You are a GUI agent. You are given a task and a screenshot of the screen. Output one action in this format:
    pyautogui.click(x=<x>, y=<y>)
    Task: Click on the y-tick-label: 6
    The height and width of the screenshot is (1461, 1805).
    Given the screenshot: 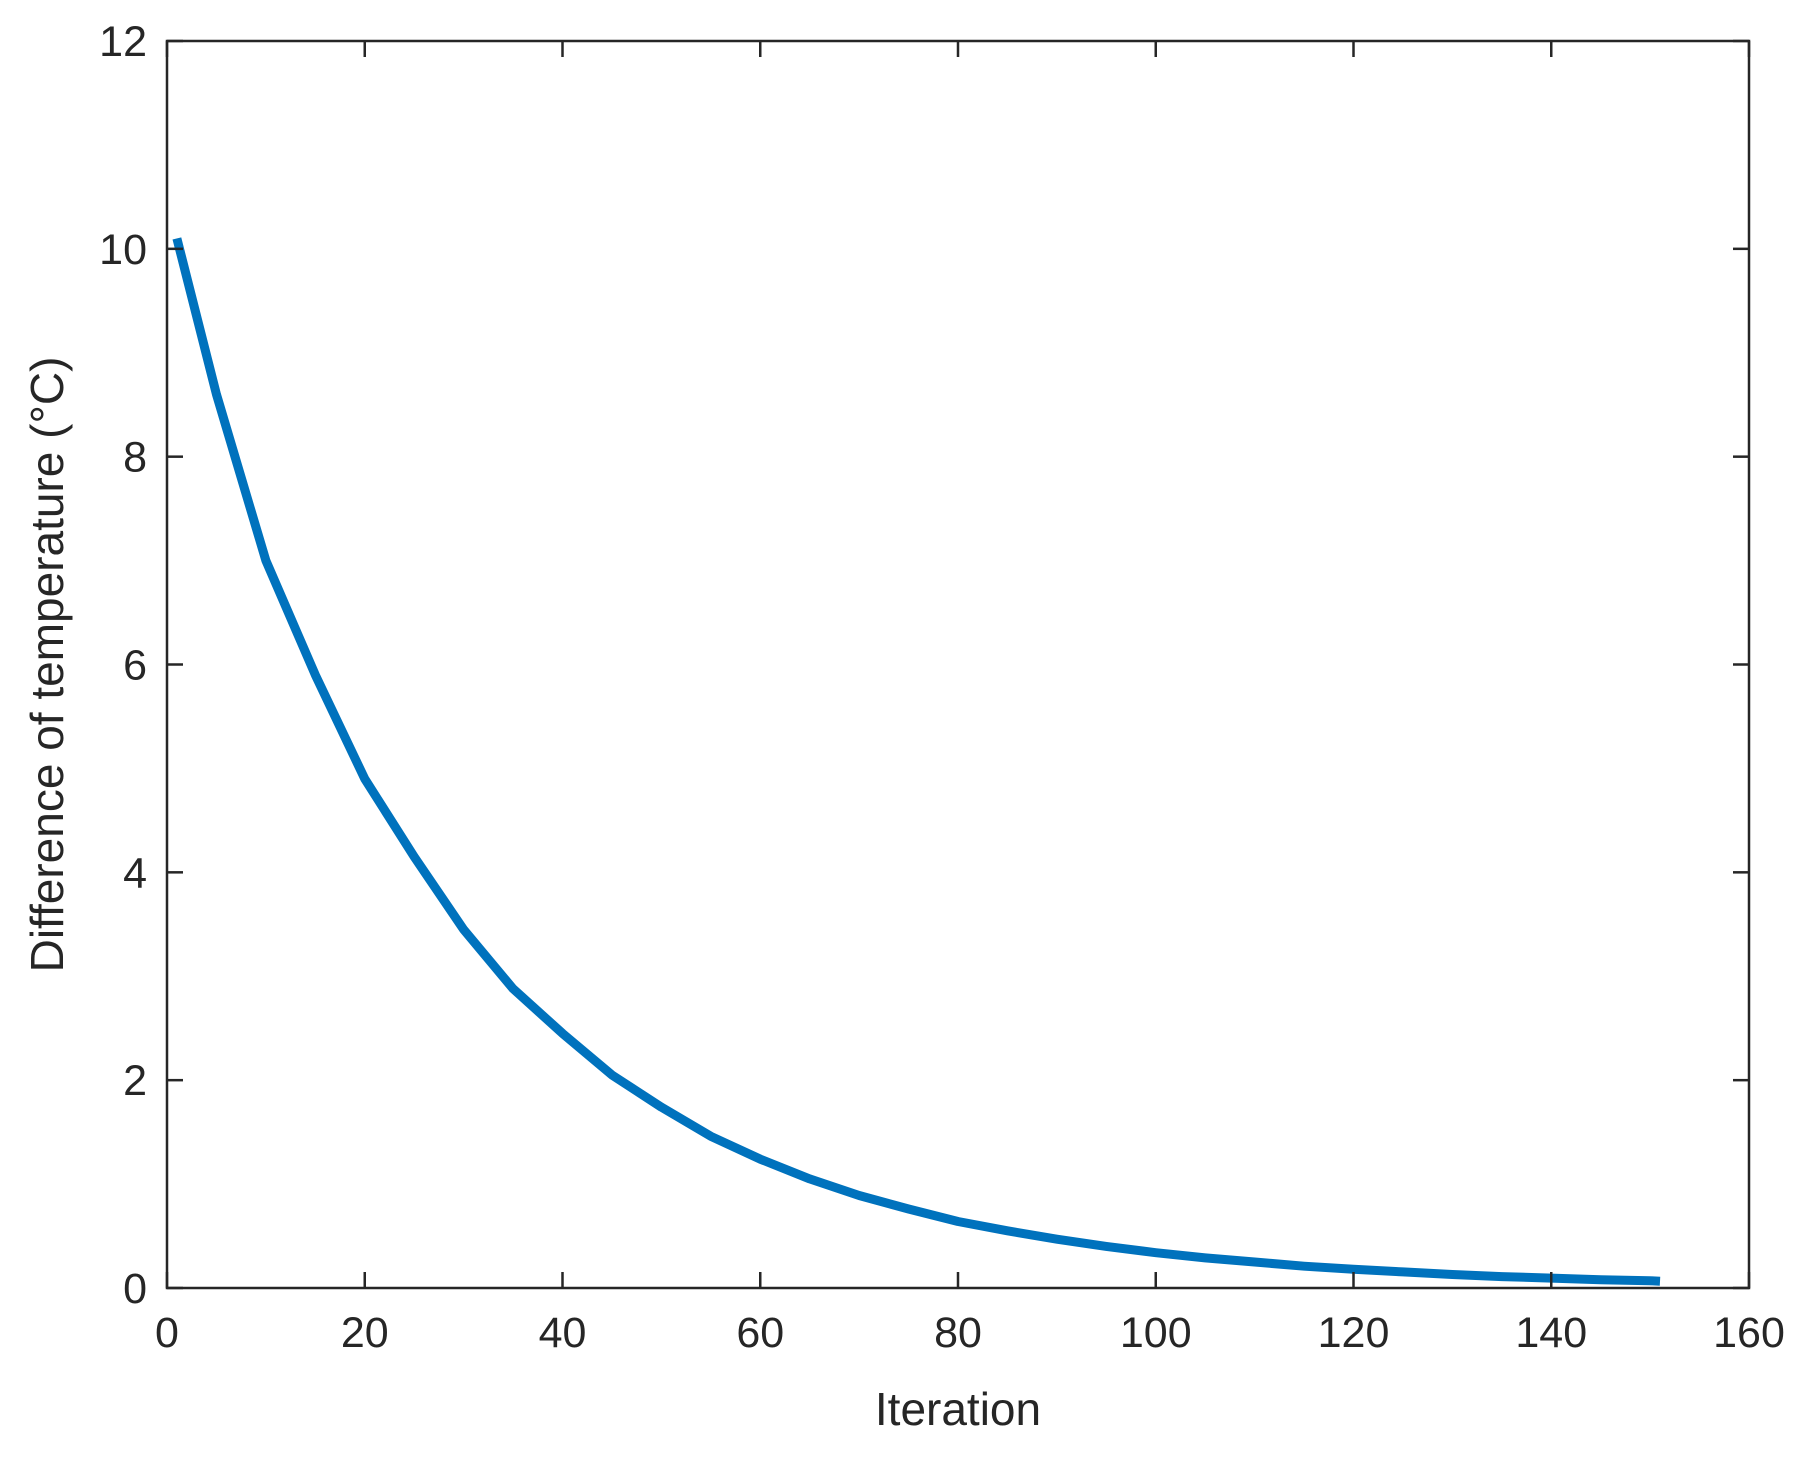 What is the action you would take?
    pyautogui.click(x=135, y=666)
    